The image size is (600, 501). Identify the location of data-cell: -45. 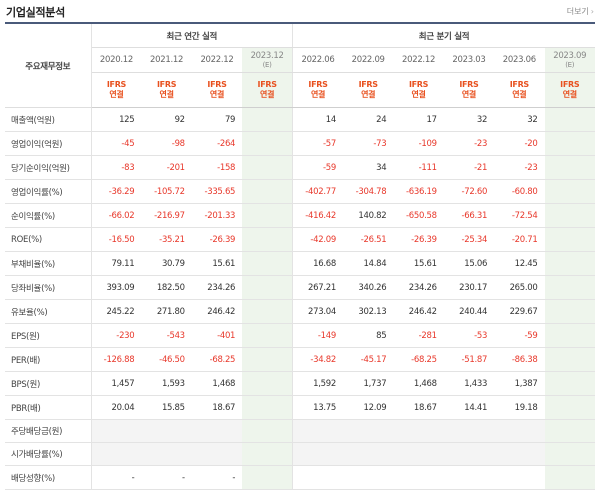
(116, 143).